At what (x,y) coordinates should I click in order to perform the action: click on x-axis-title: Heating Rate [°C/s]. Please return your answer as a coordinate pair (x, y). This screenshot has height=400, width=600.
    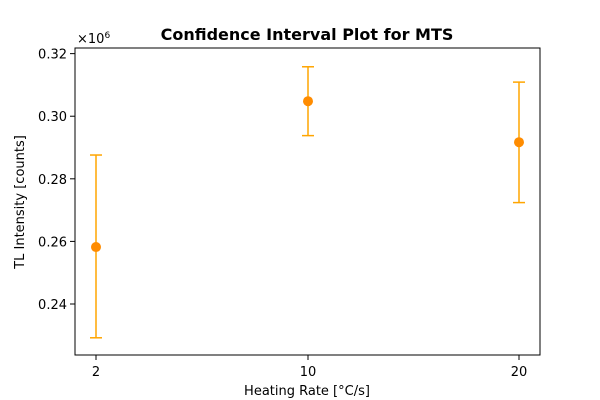
    Looking at the image, I should click on (307, 391).